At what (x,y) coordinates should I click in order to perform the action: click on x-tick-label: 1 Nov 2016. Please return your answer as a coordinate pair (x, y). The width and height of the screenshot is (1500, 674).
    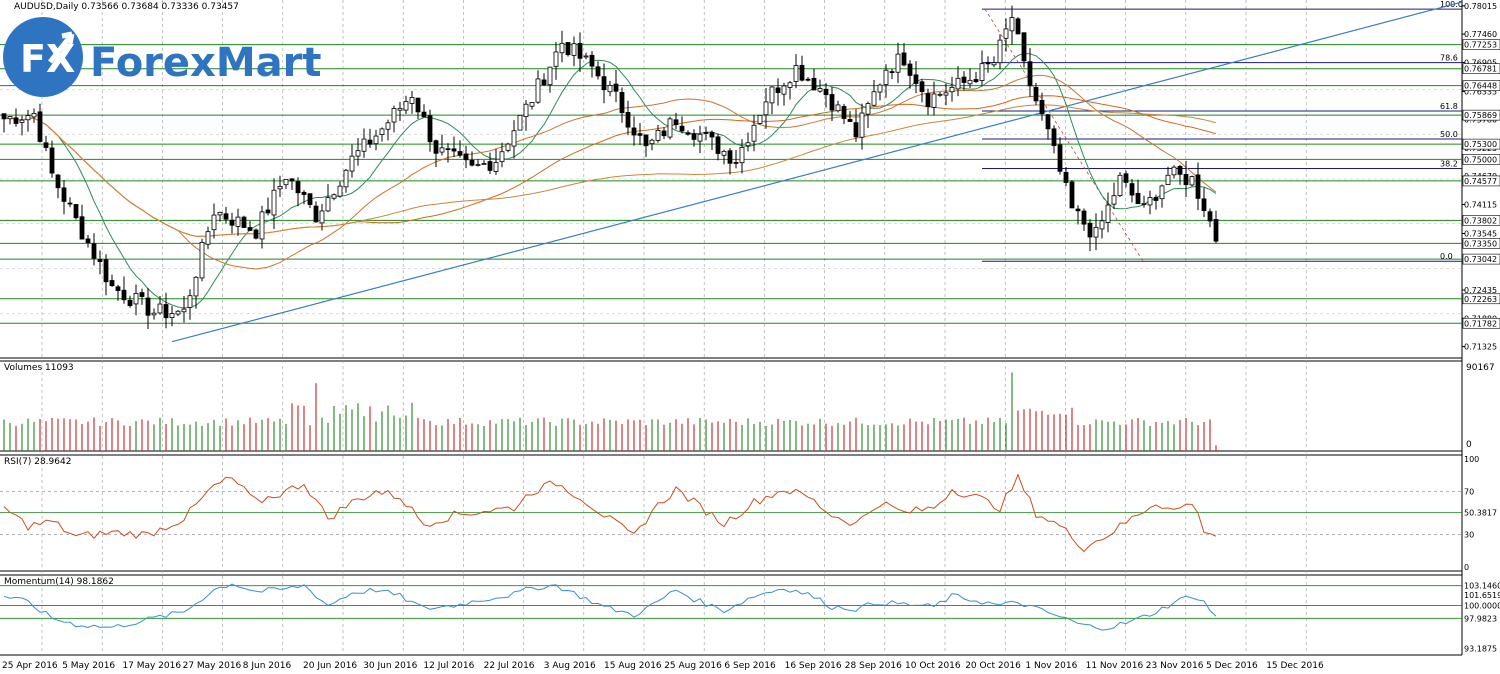
    Looking at the image, I should click on (1051, 666).